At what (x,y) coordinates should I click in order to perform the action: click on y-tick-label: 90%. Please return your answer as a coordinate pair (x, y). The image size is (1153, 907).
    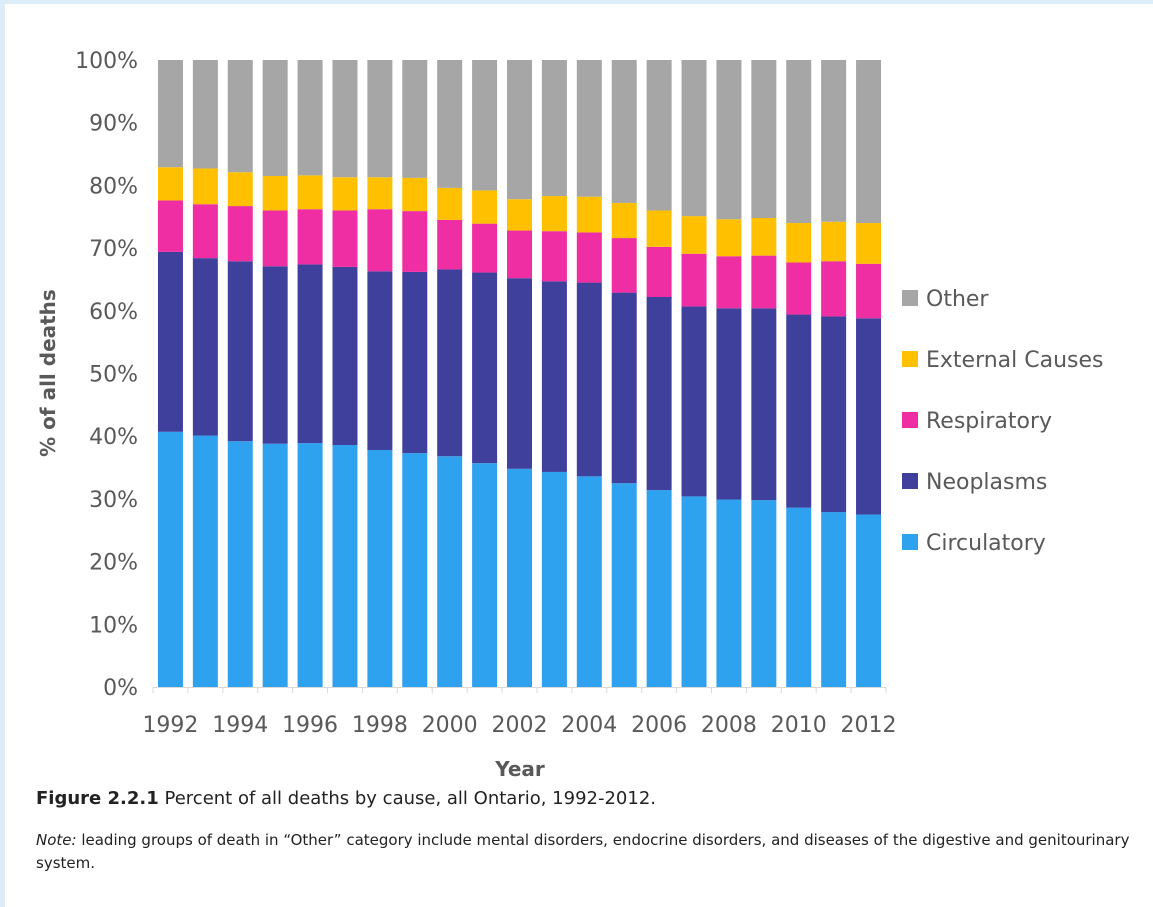
    Looking at the image, I should click on (113, 124).